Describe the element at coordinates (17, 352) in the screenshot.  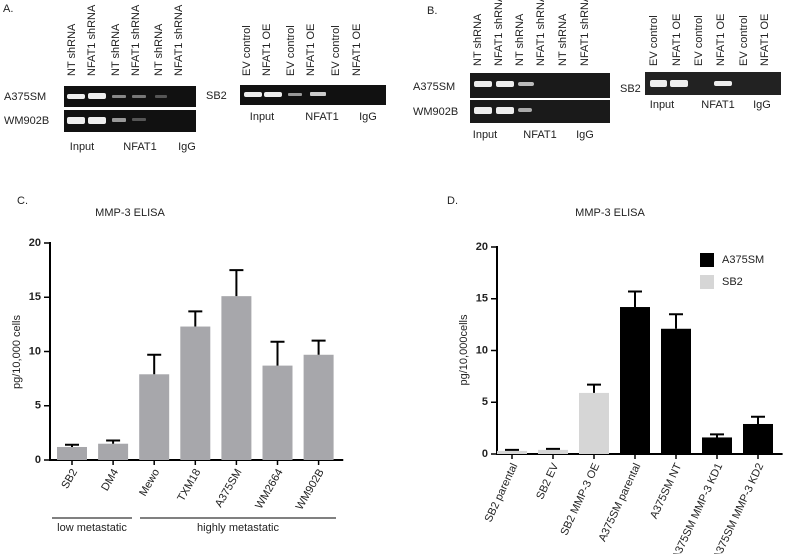
I see `y-axis-label: pg/10,000 cells` at that location.